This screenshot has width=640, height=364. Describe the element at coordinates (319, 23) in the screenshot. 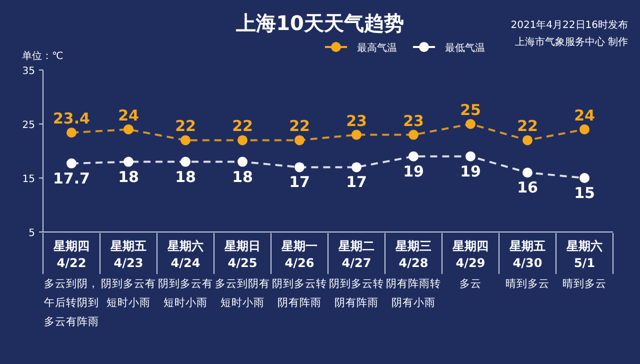

I see `chart-title: 上海10天天气趋势` at that location.